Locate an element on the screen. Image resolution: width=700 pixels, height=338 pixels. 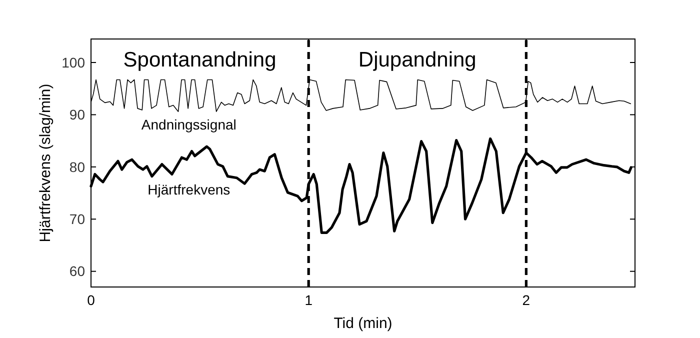
series-label: Andningssignal is located at coordinates (188, 124).